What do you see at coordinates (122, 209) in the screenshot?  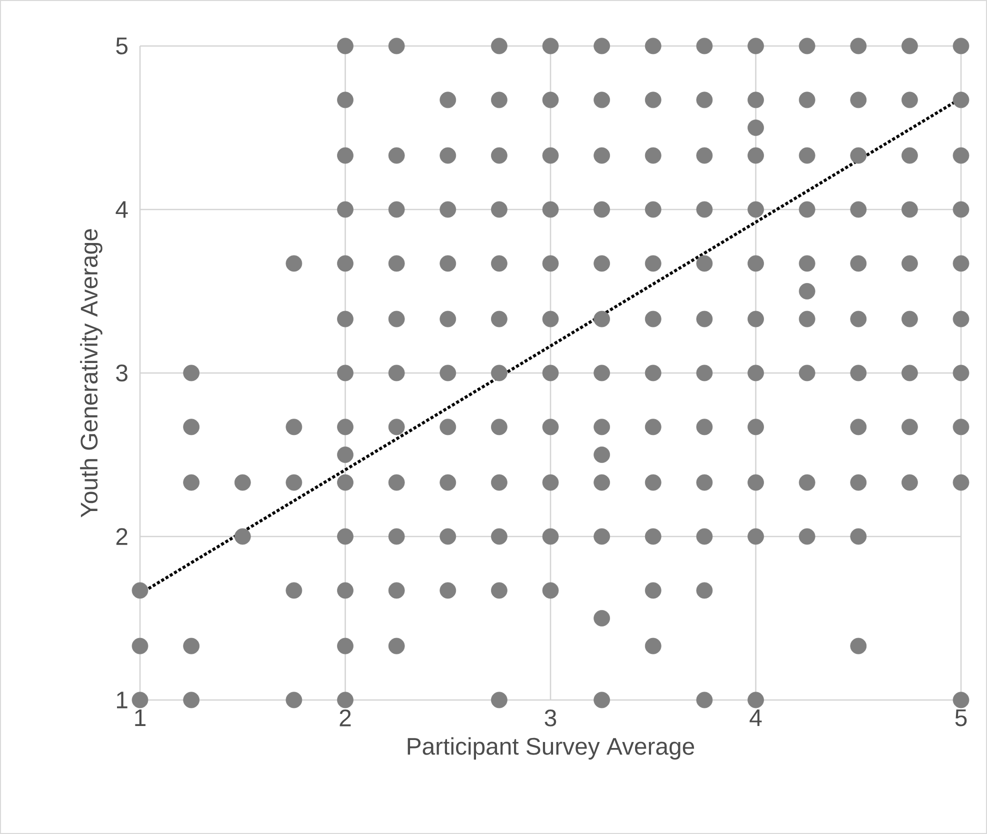 I see `y-tick-label: 4` at bounding box center [122, 209].